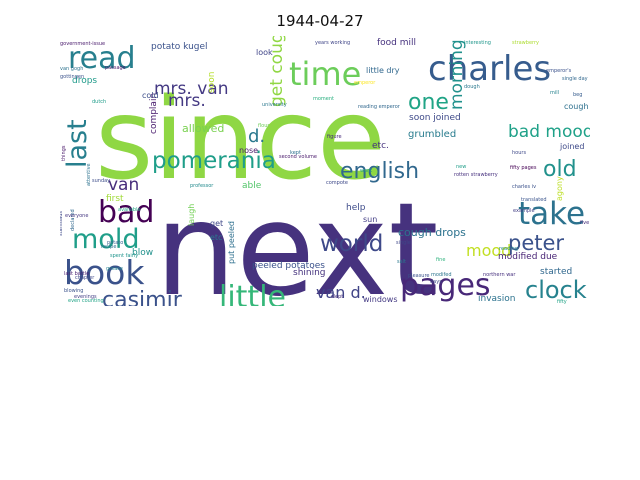 This screenshot has width=640, height=480. What do you see at coordinates (274, 105) in the screenshot?
I see `word-university: university` at bounding box center [274, 105].